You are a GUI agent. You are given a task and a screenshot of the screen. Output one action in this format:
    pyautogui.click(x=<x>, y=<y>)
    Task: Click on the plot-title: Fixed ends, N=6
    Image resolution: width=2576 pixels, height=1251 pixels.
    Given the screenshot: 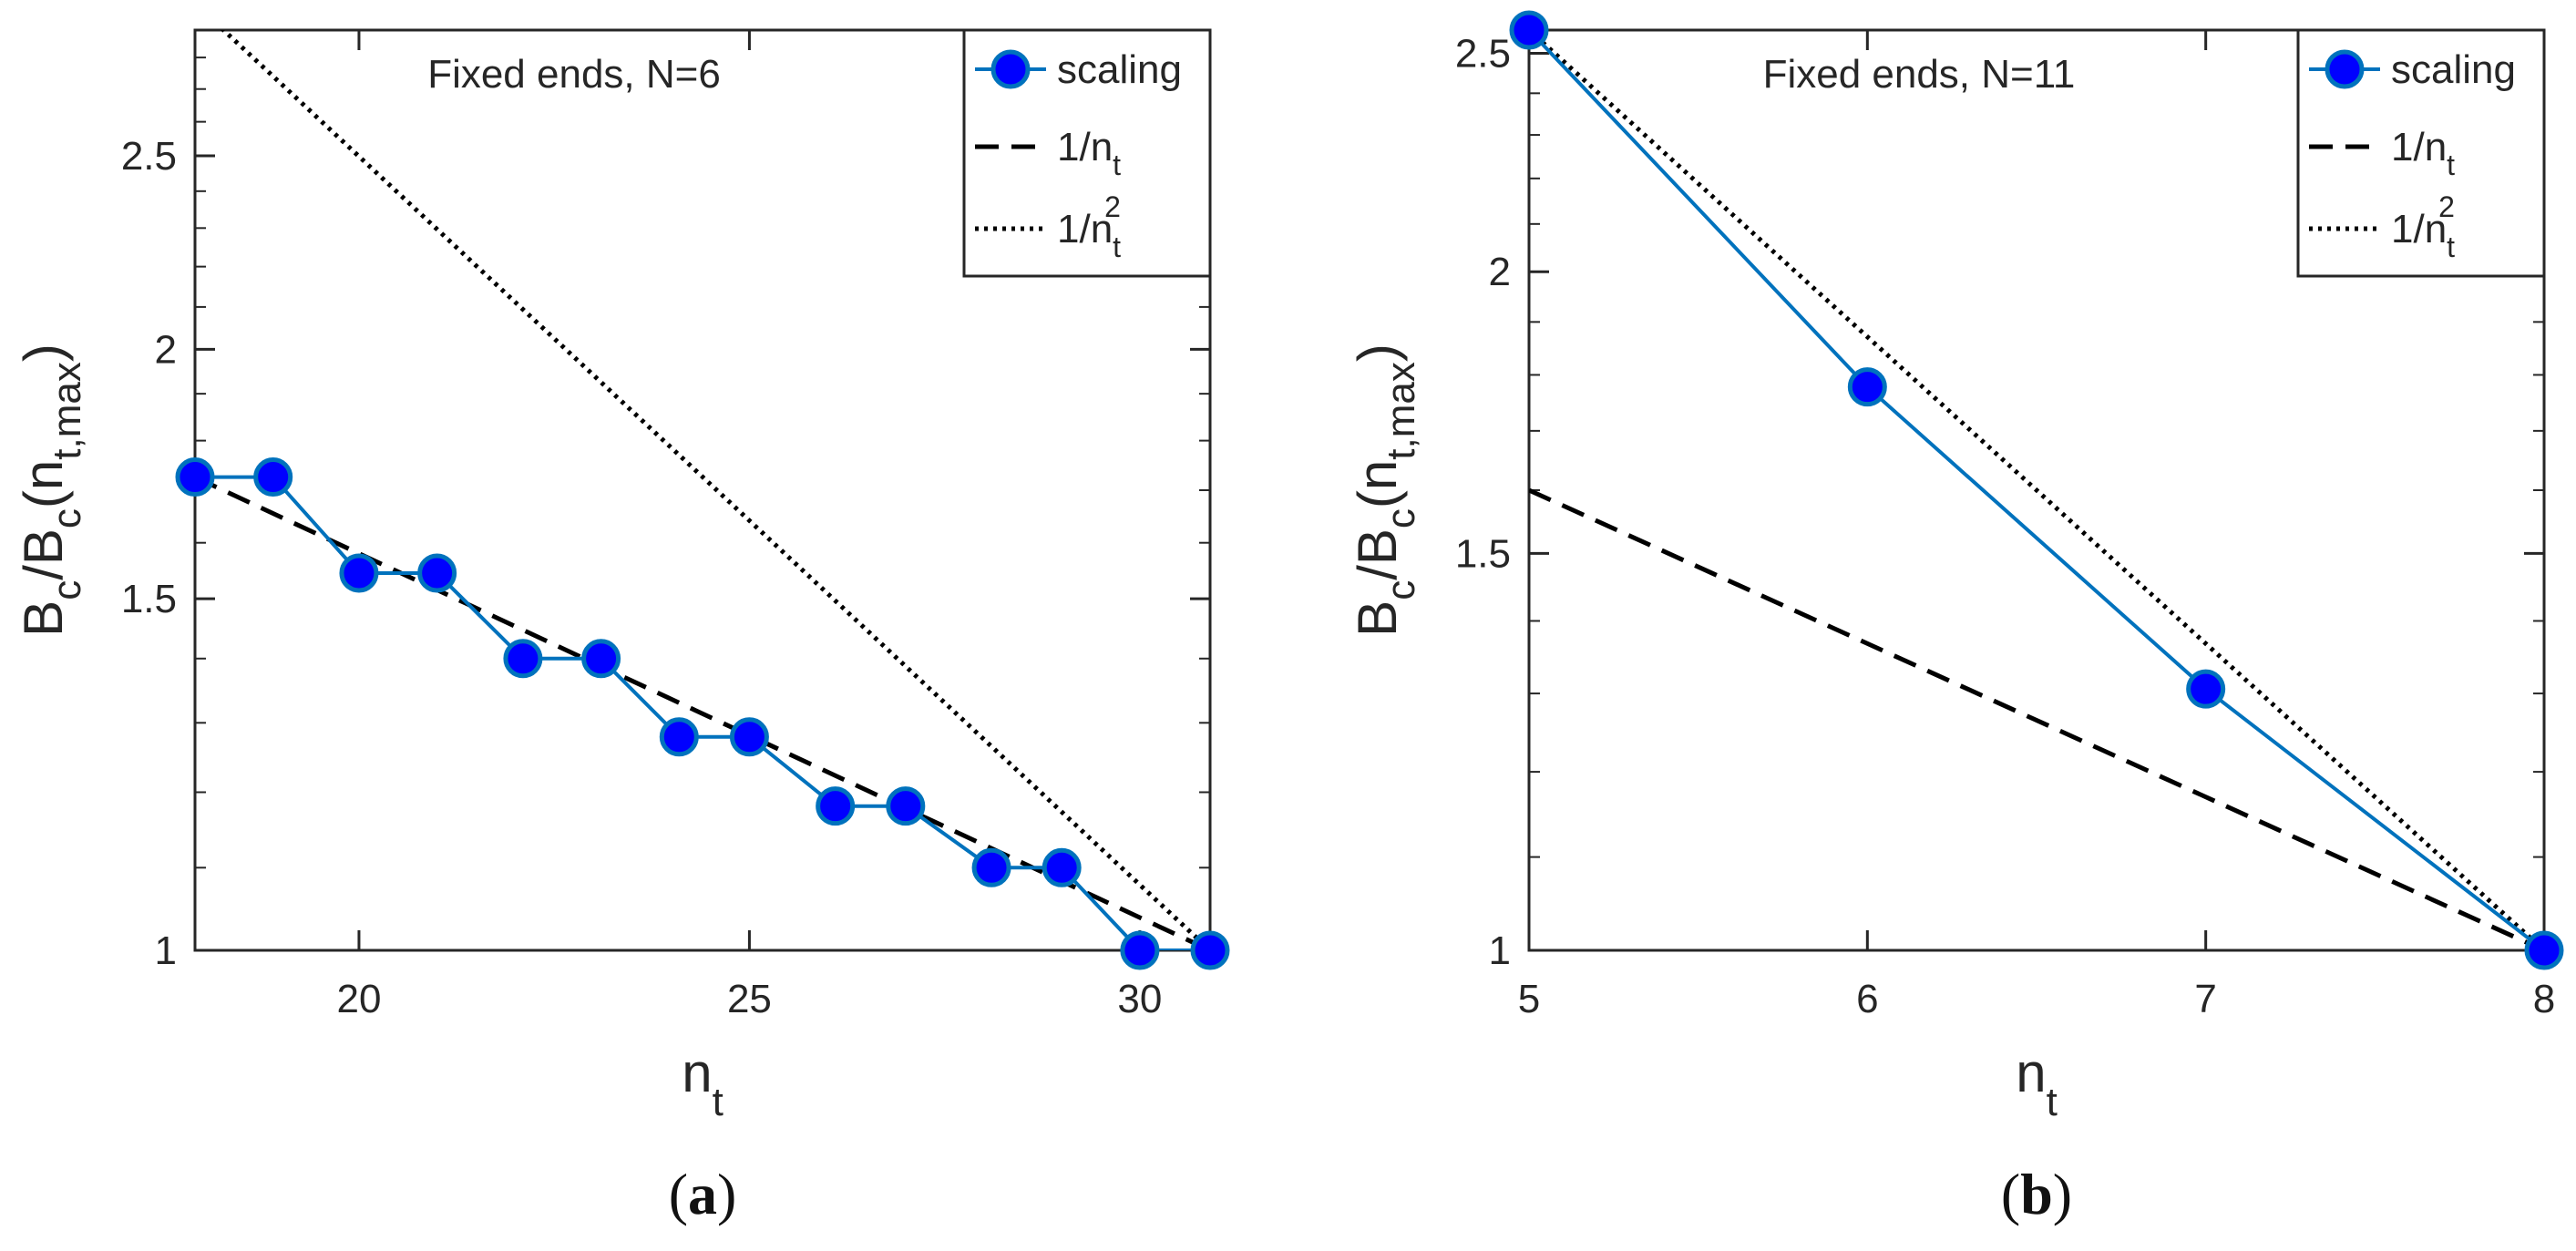 What is the action you would take?
    pyautogui.click(x=574, y=74)
    